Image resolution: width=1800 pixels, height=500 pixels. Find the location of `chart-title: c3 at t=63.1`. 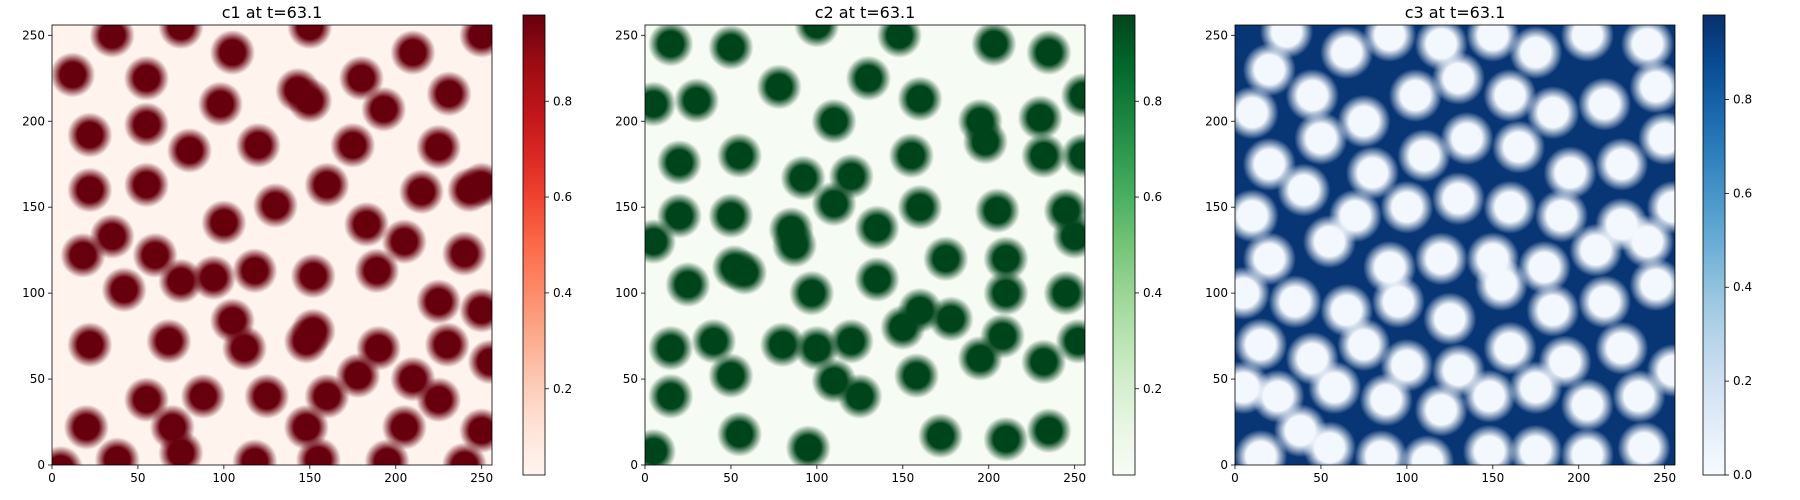

chart-title: c3 at t=63.1 is located at coordinates (1455, 12).